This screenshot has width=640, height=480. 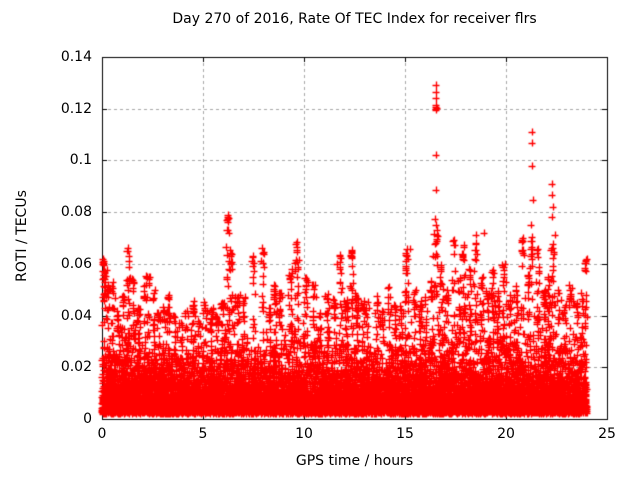 What do you see at coordinates (80, 160) in the screenshot?
I see `y-tick-label: 0.1` at bounding box center [80, 160].